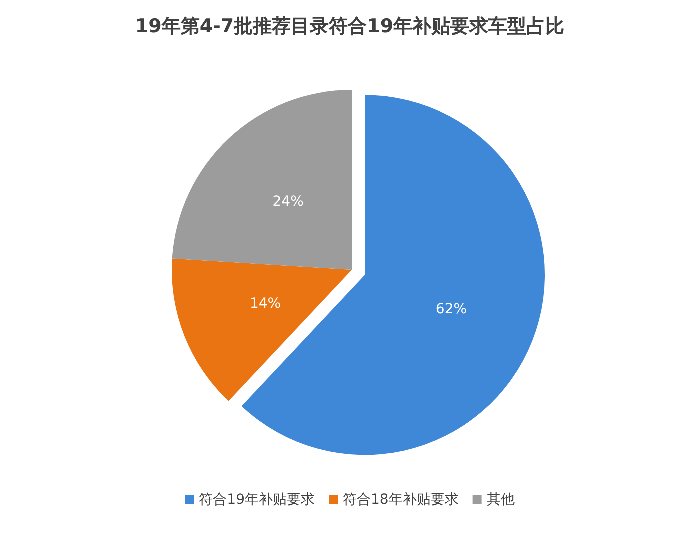 The height and width of the screenshot is (534, 700). Describe the element at coordinates (401, 500) in the screenshot. I see `legend-label: 符合18年补贴要求` at that location.